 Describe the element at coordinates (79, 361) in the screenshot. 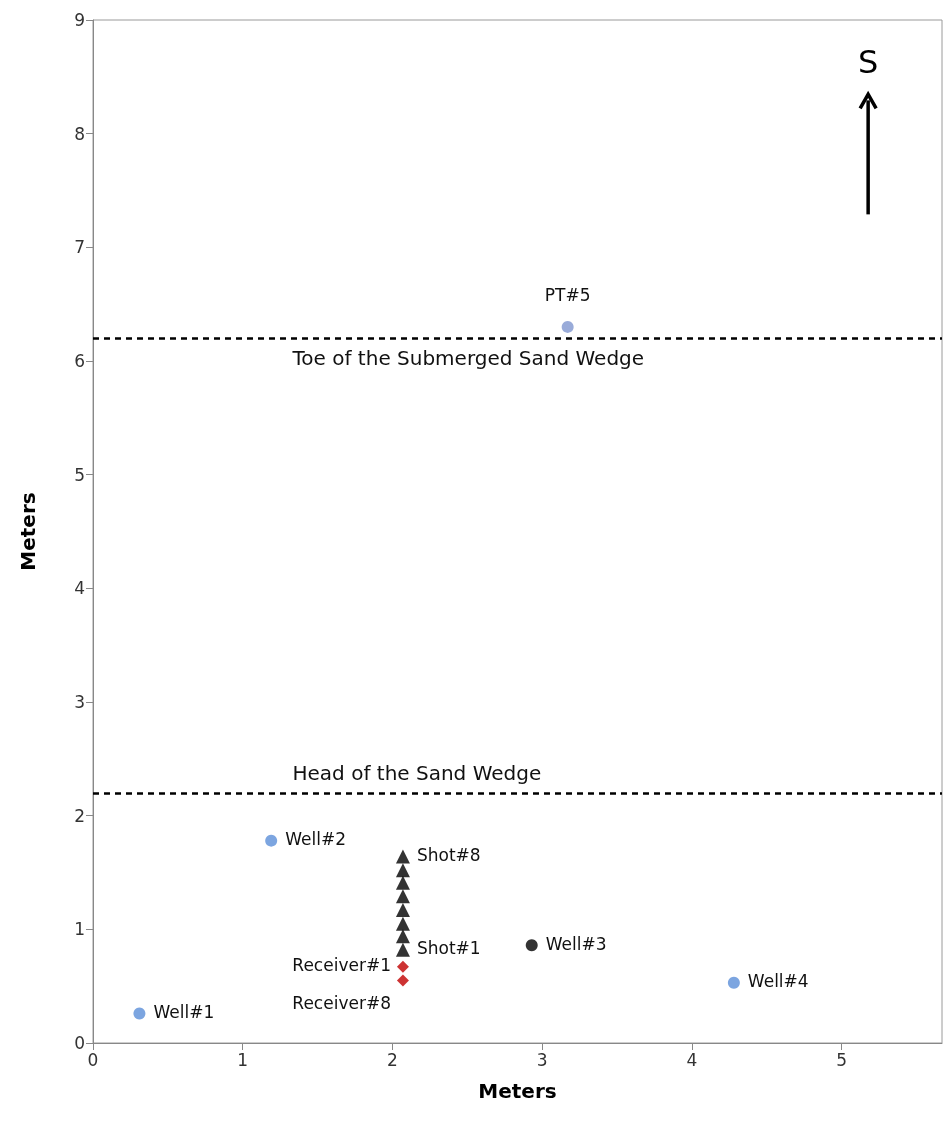

I see `y-tick-label: 6` at that location.